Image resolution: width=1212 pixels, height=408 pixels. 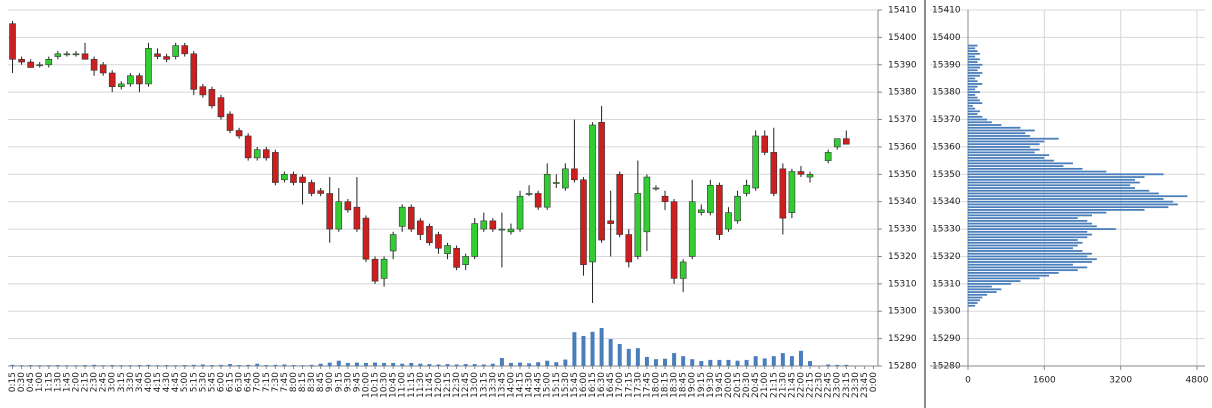 What do you see at coordinates (466, 385) in the screenshot?
I see `x-tick-label: 12:45` at bounding box center [466, 385].